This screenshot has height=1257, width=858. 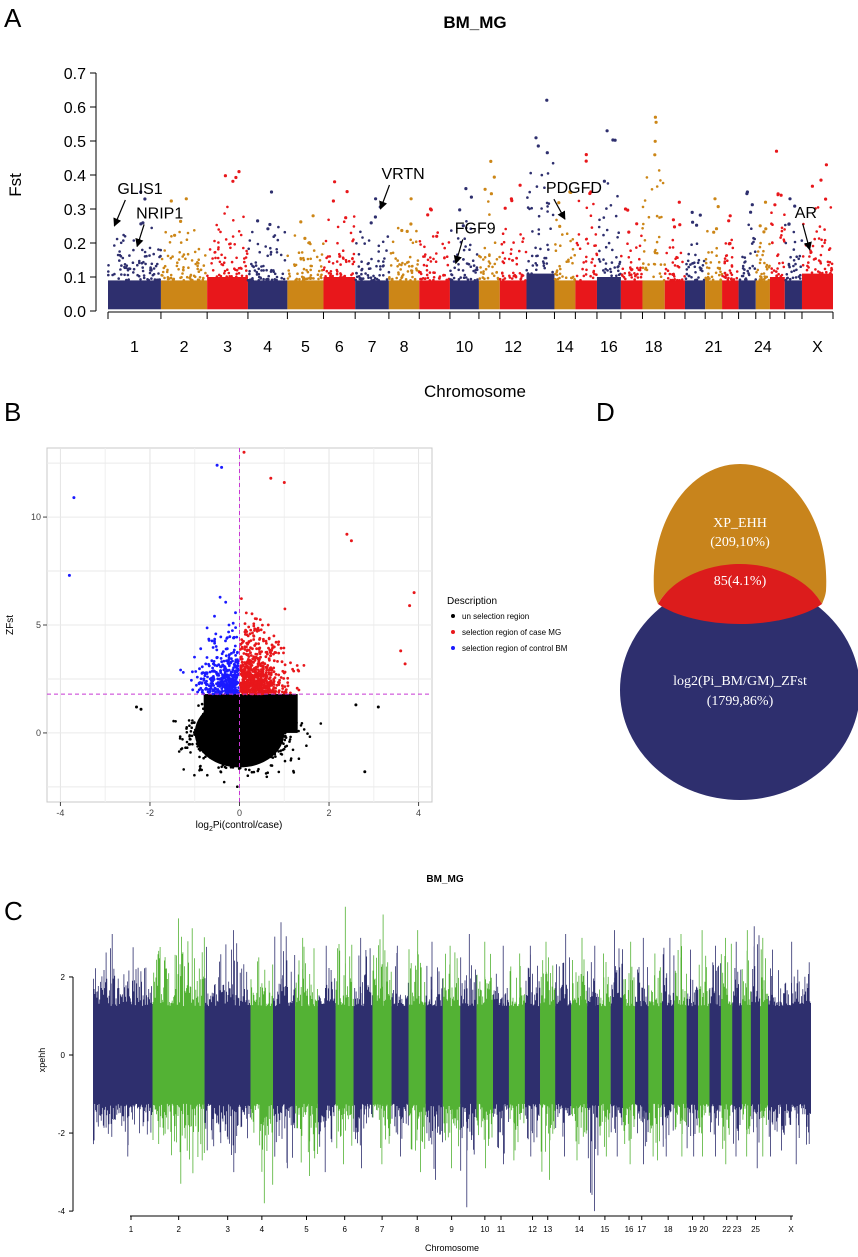 I want to click on chrom-26-band, so click(x=629, y=1053).